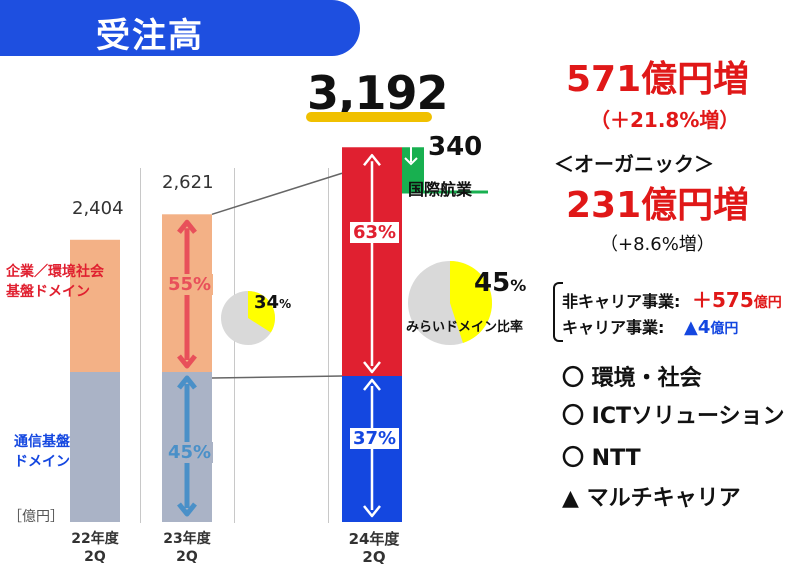  I want to click on unit-label: ［億円］, so click(36, 517).